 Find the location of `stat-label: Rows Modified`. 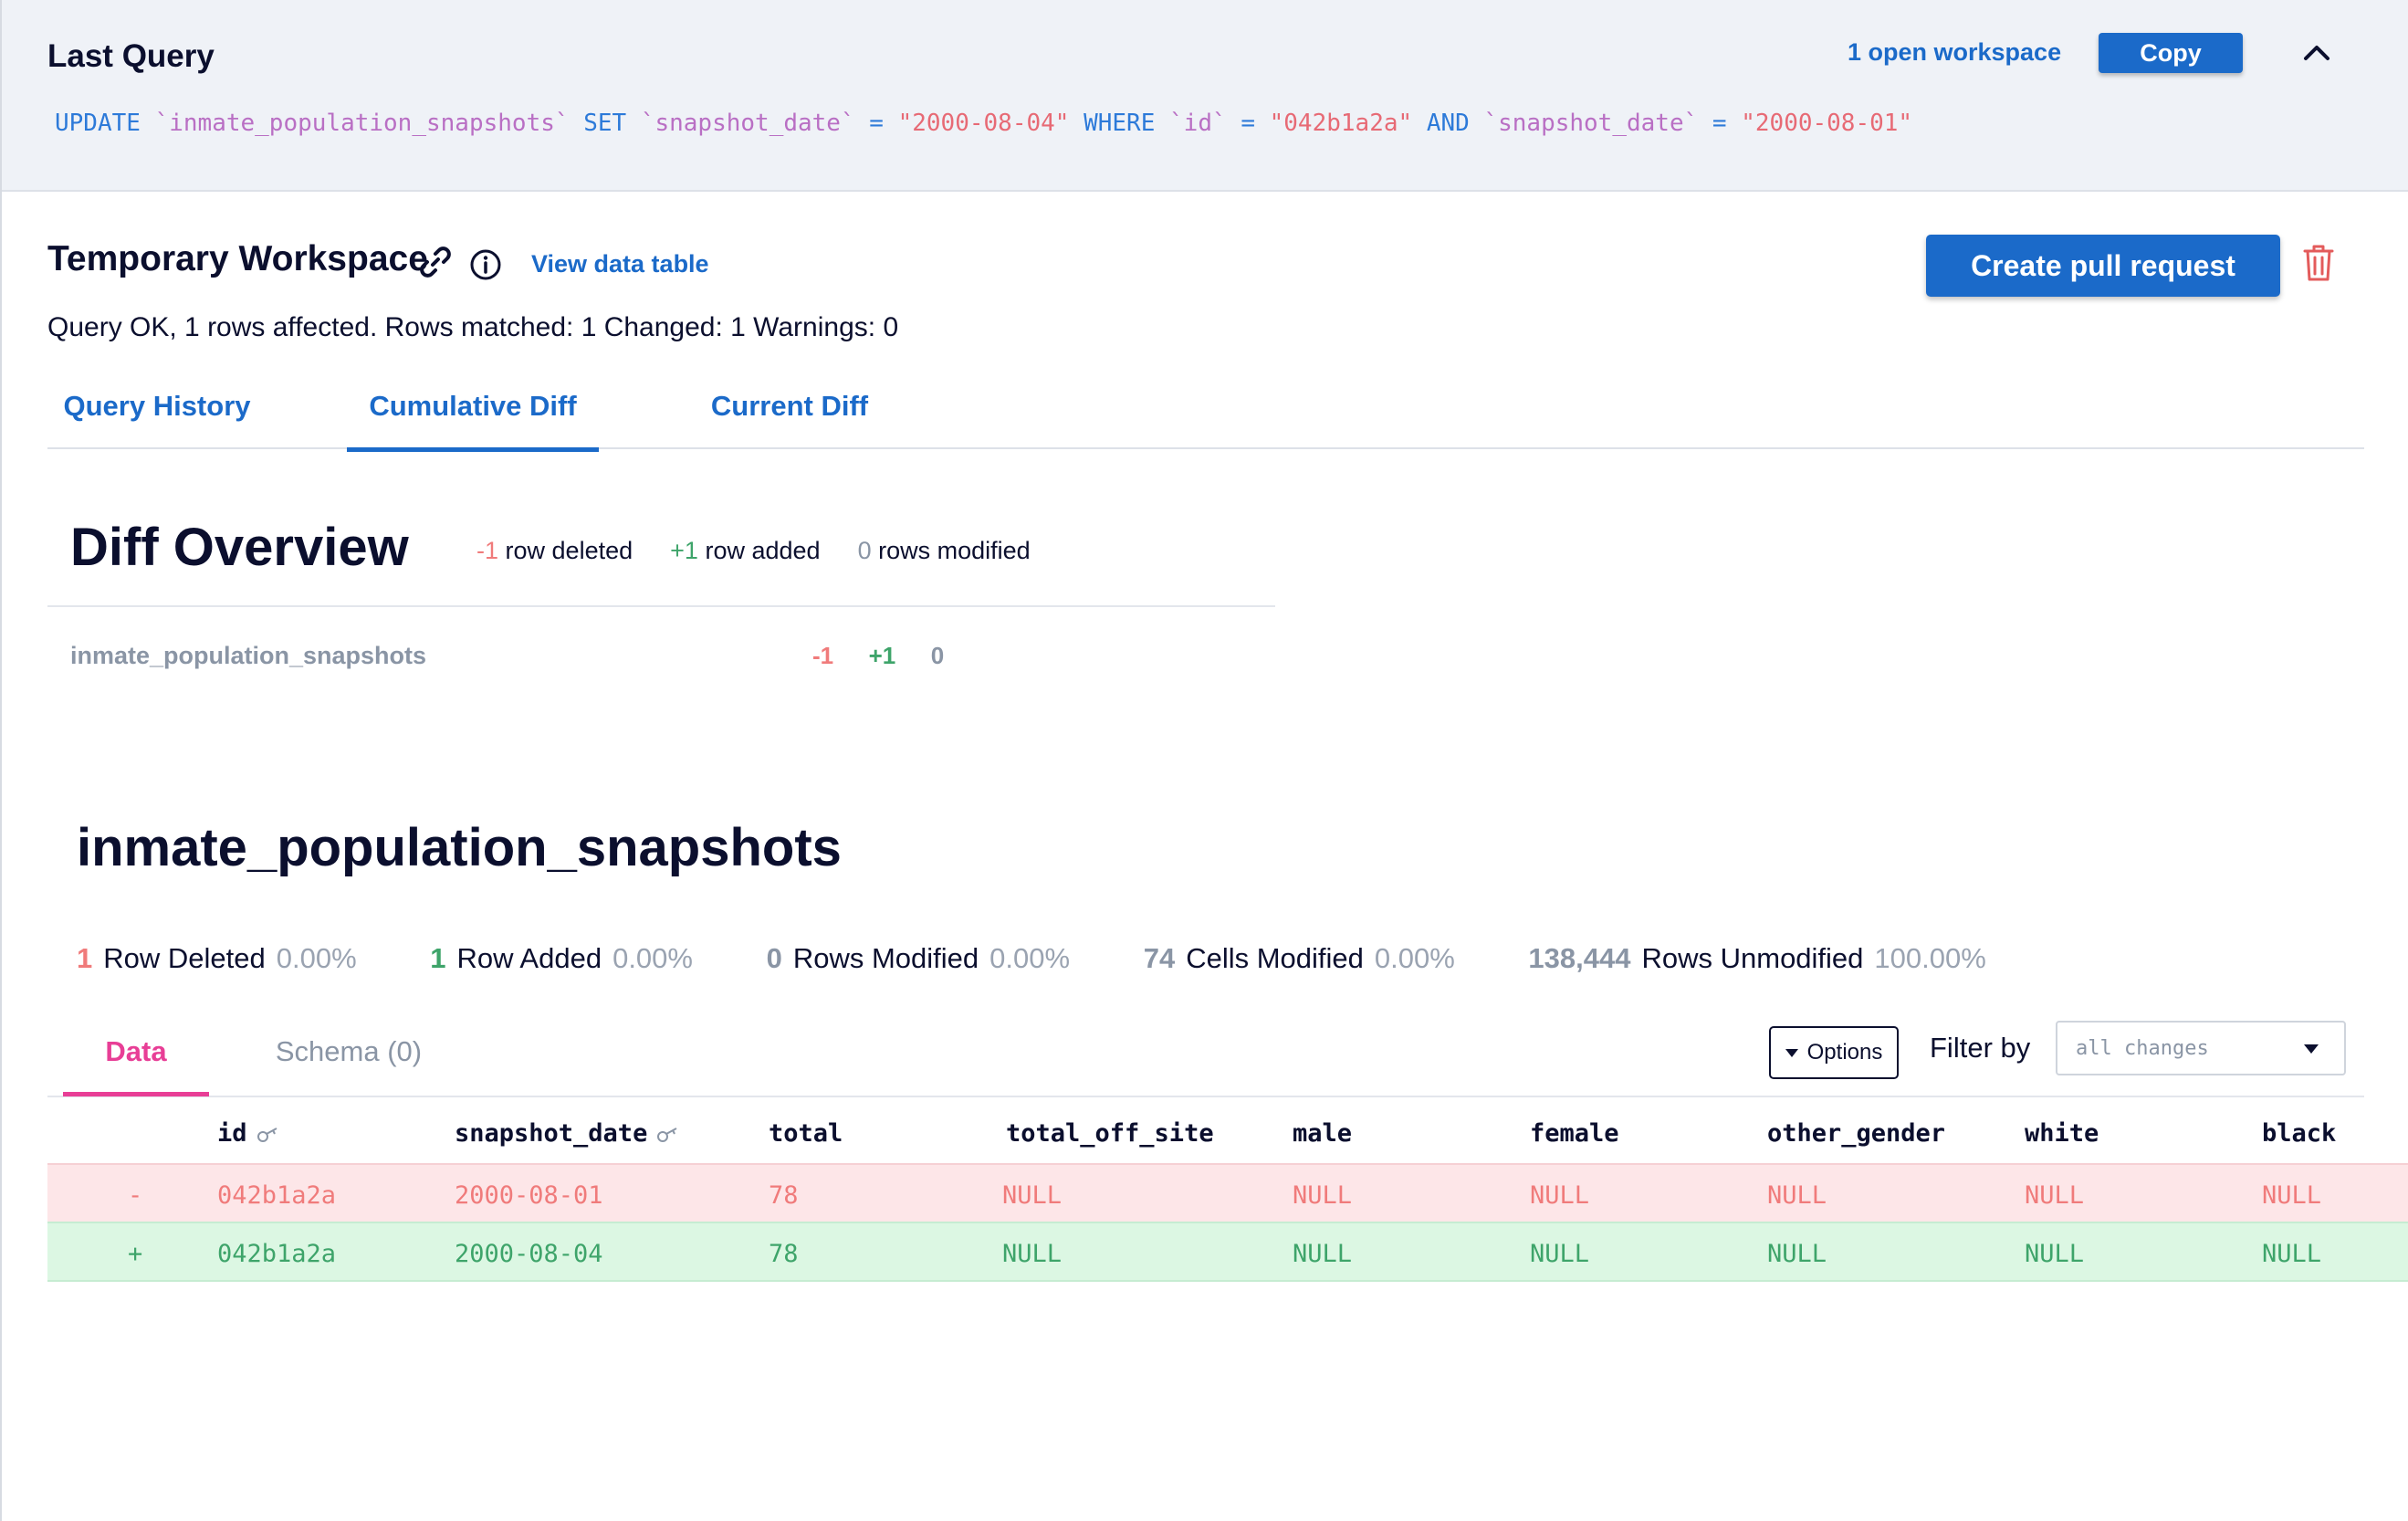

stat-label: Rows Modified is located at coordinates (885, 958).